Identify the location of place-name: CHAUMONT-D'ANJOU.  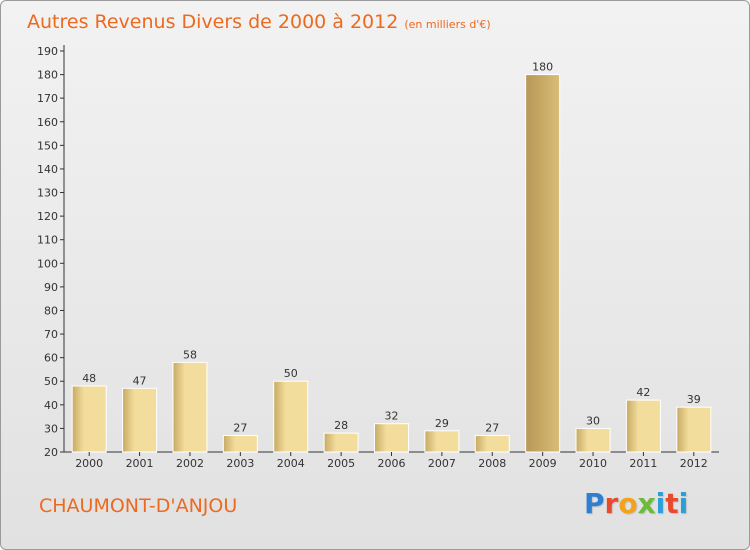
(138, 506).